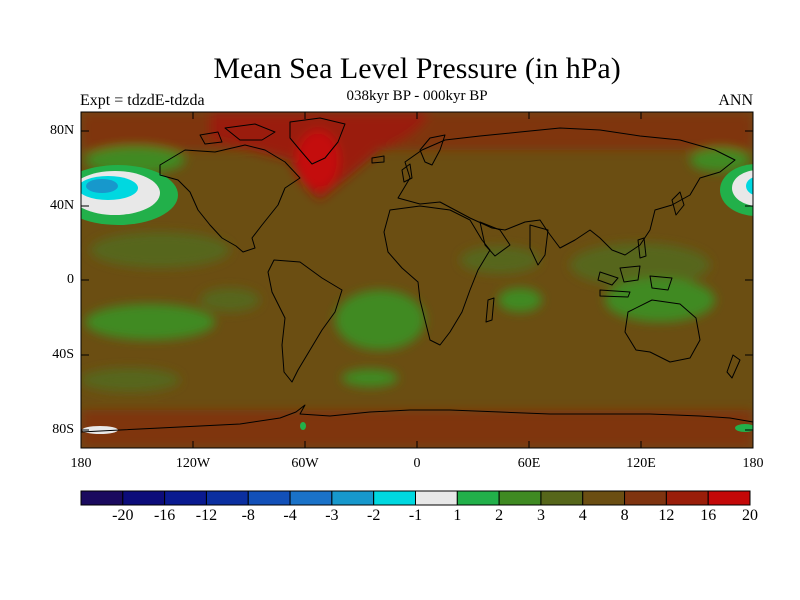  I want to click on lon-label-180e: 180, so click(753, 463).